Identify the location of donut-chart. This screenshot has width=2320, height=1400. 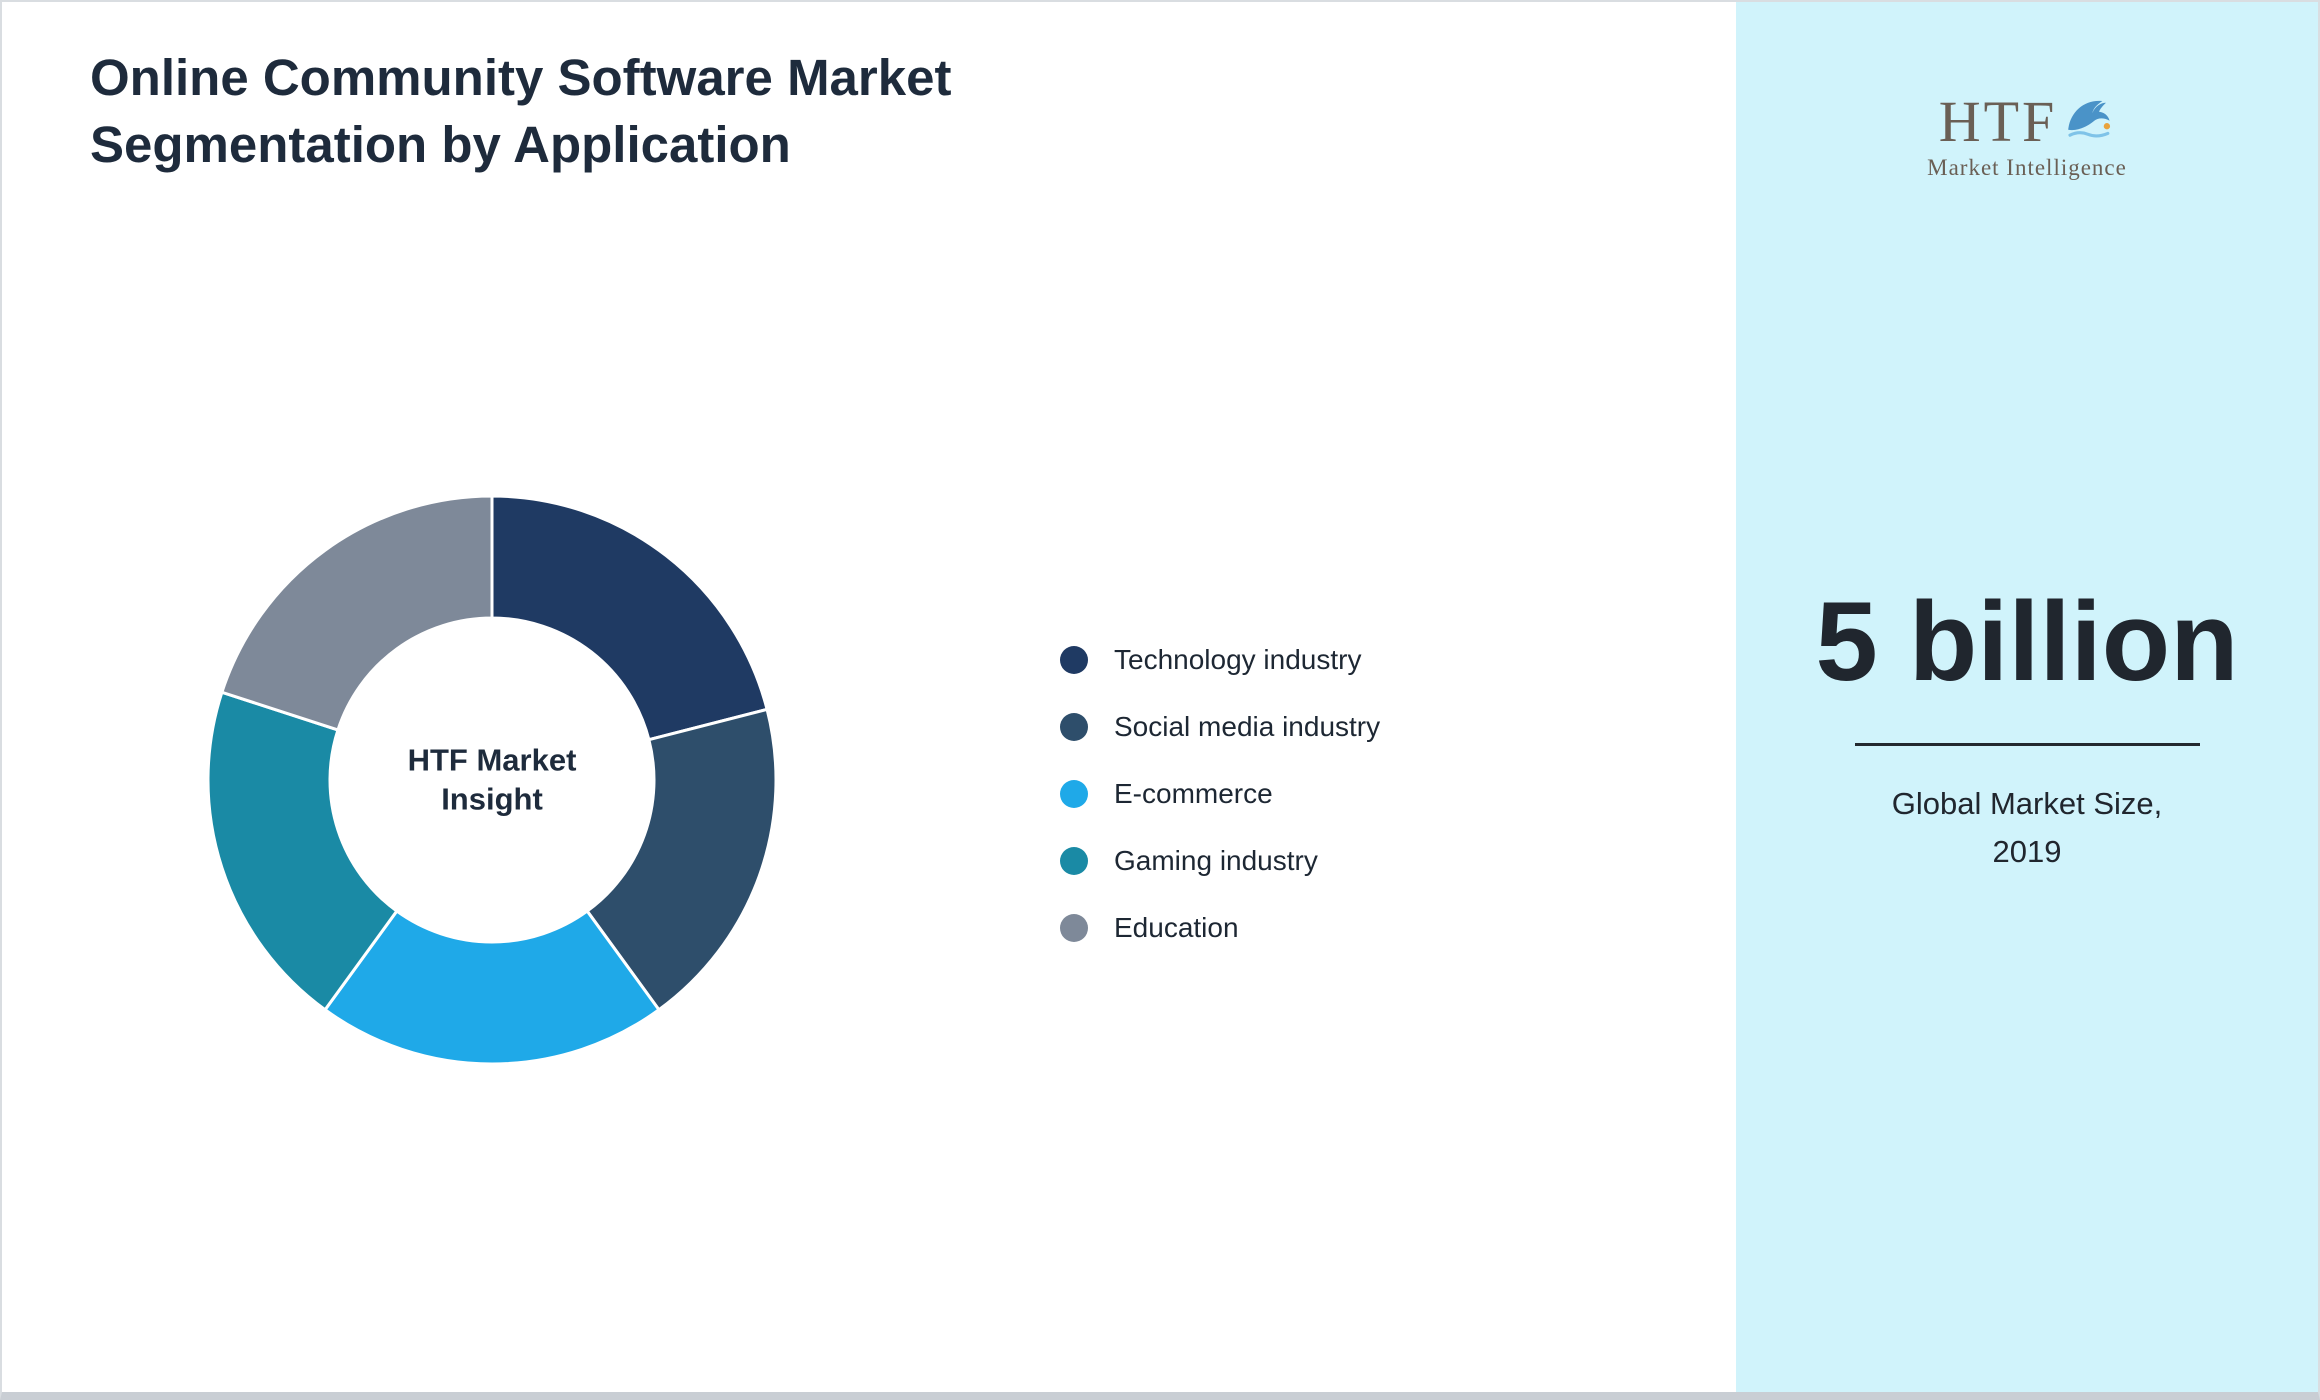
(492, 780).